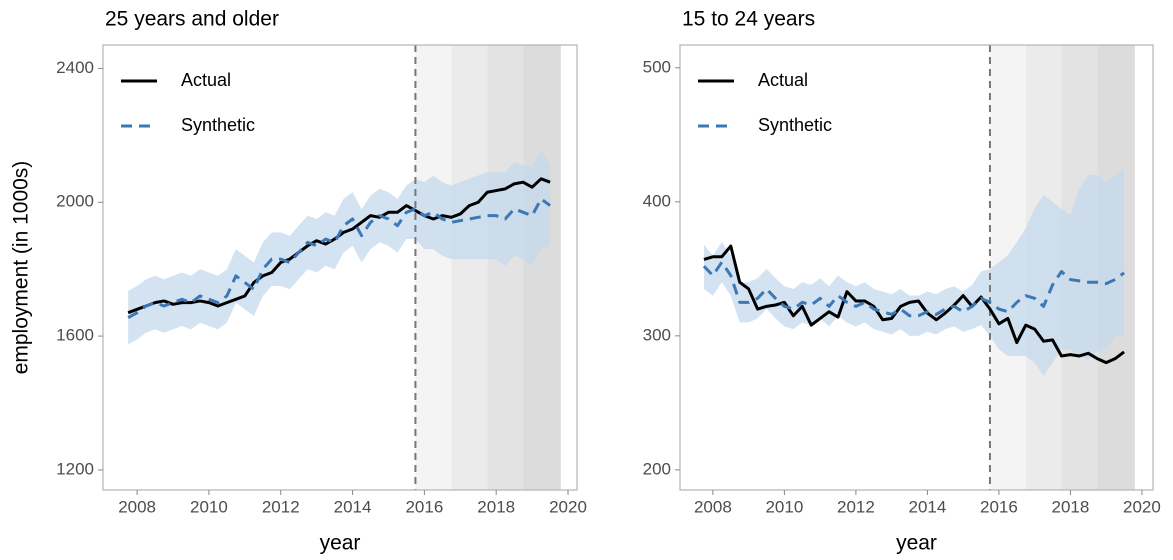 The image size is (1173, 560). I want to click on y-axis-title: employment (in 1000s), so click(21, 268).